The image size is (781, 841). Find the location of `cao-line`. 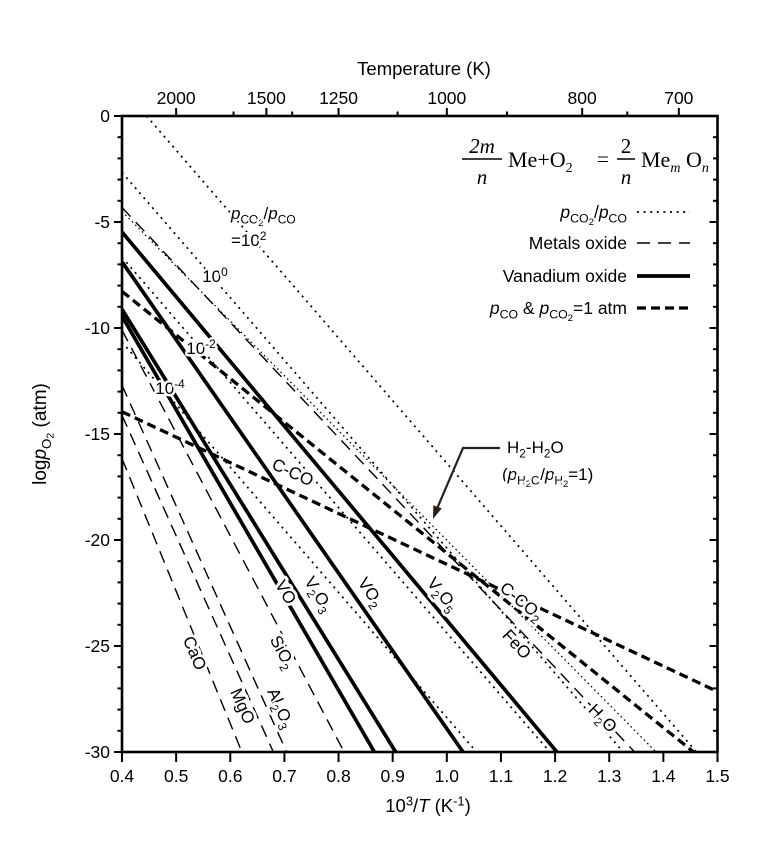

cao-line is located at coordinates (182, 605).